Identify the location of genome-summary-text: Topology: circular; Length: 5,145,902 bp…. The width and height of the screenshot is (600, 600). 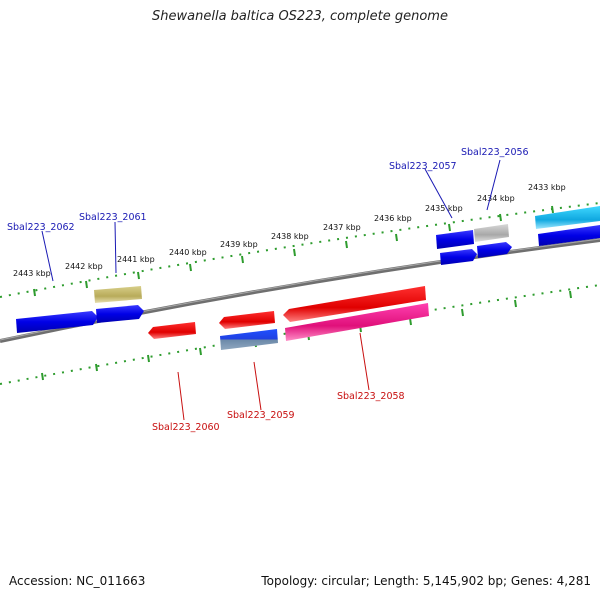
(426, 581).